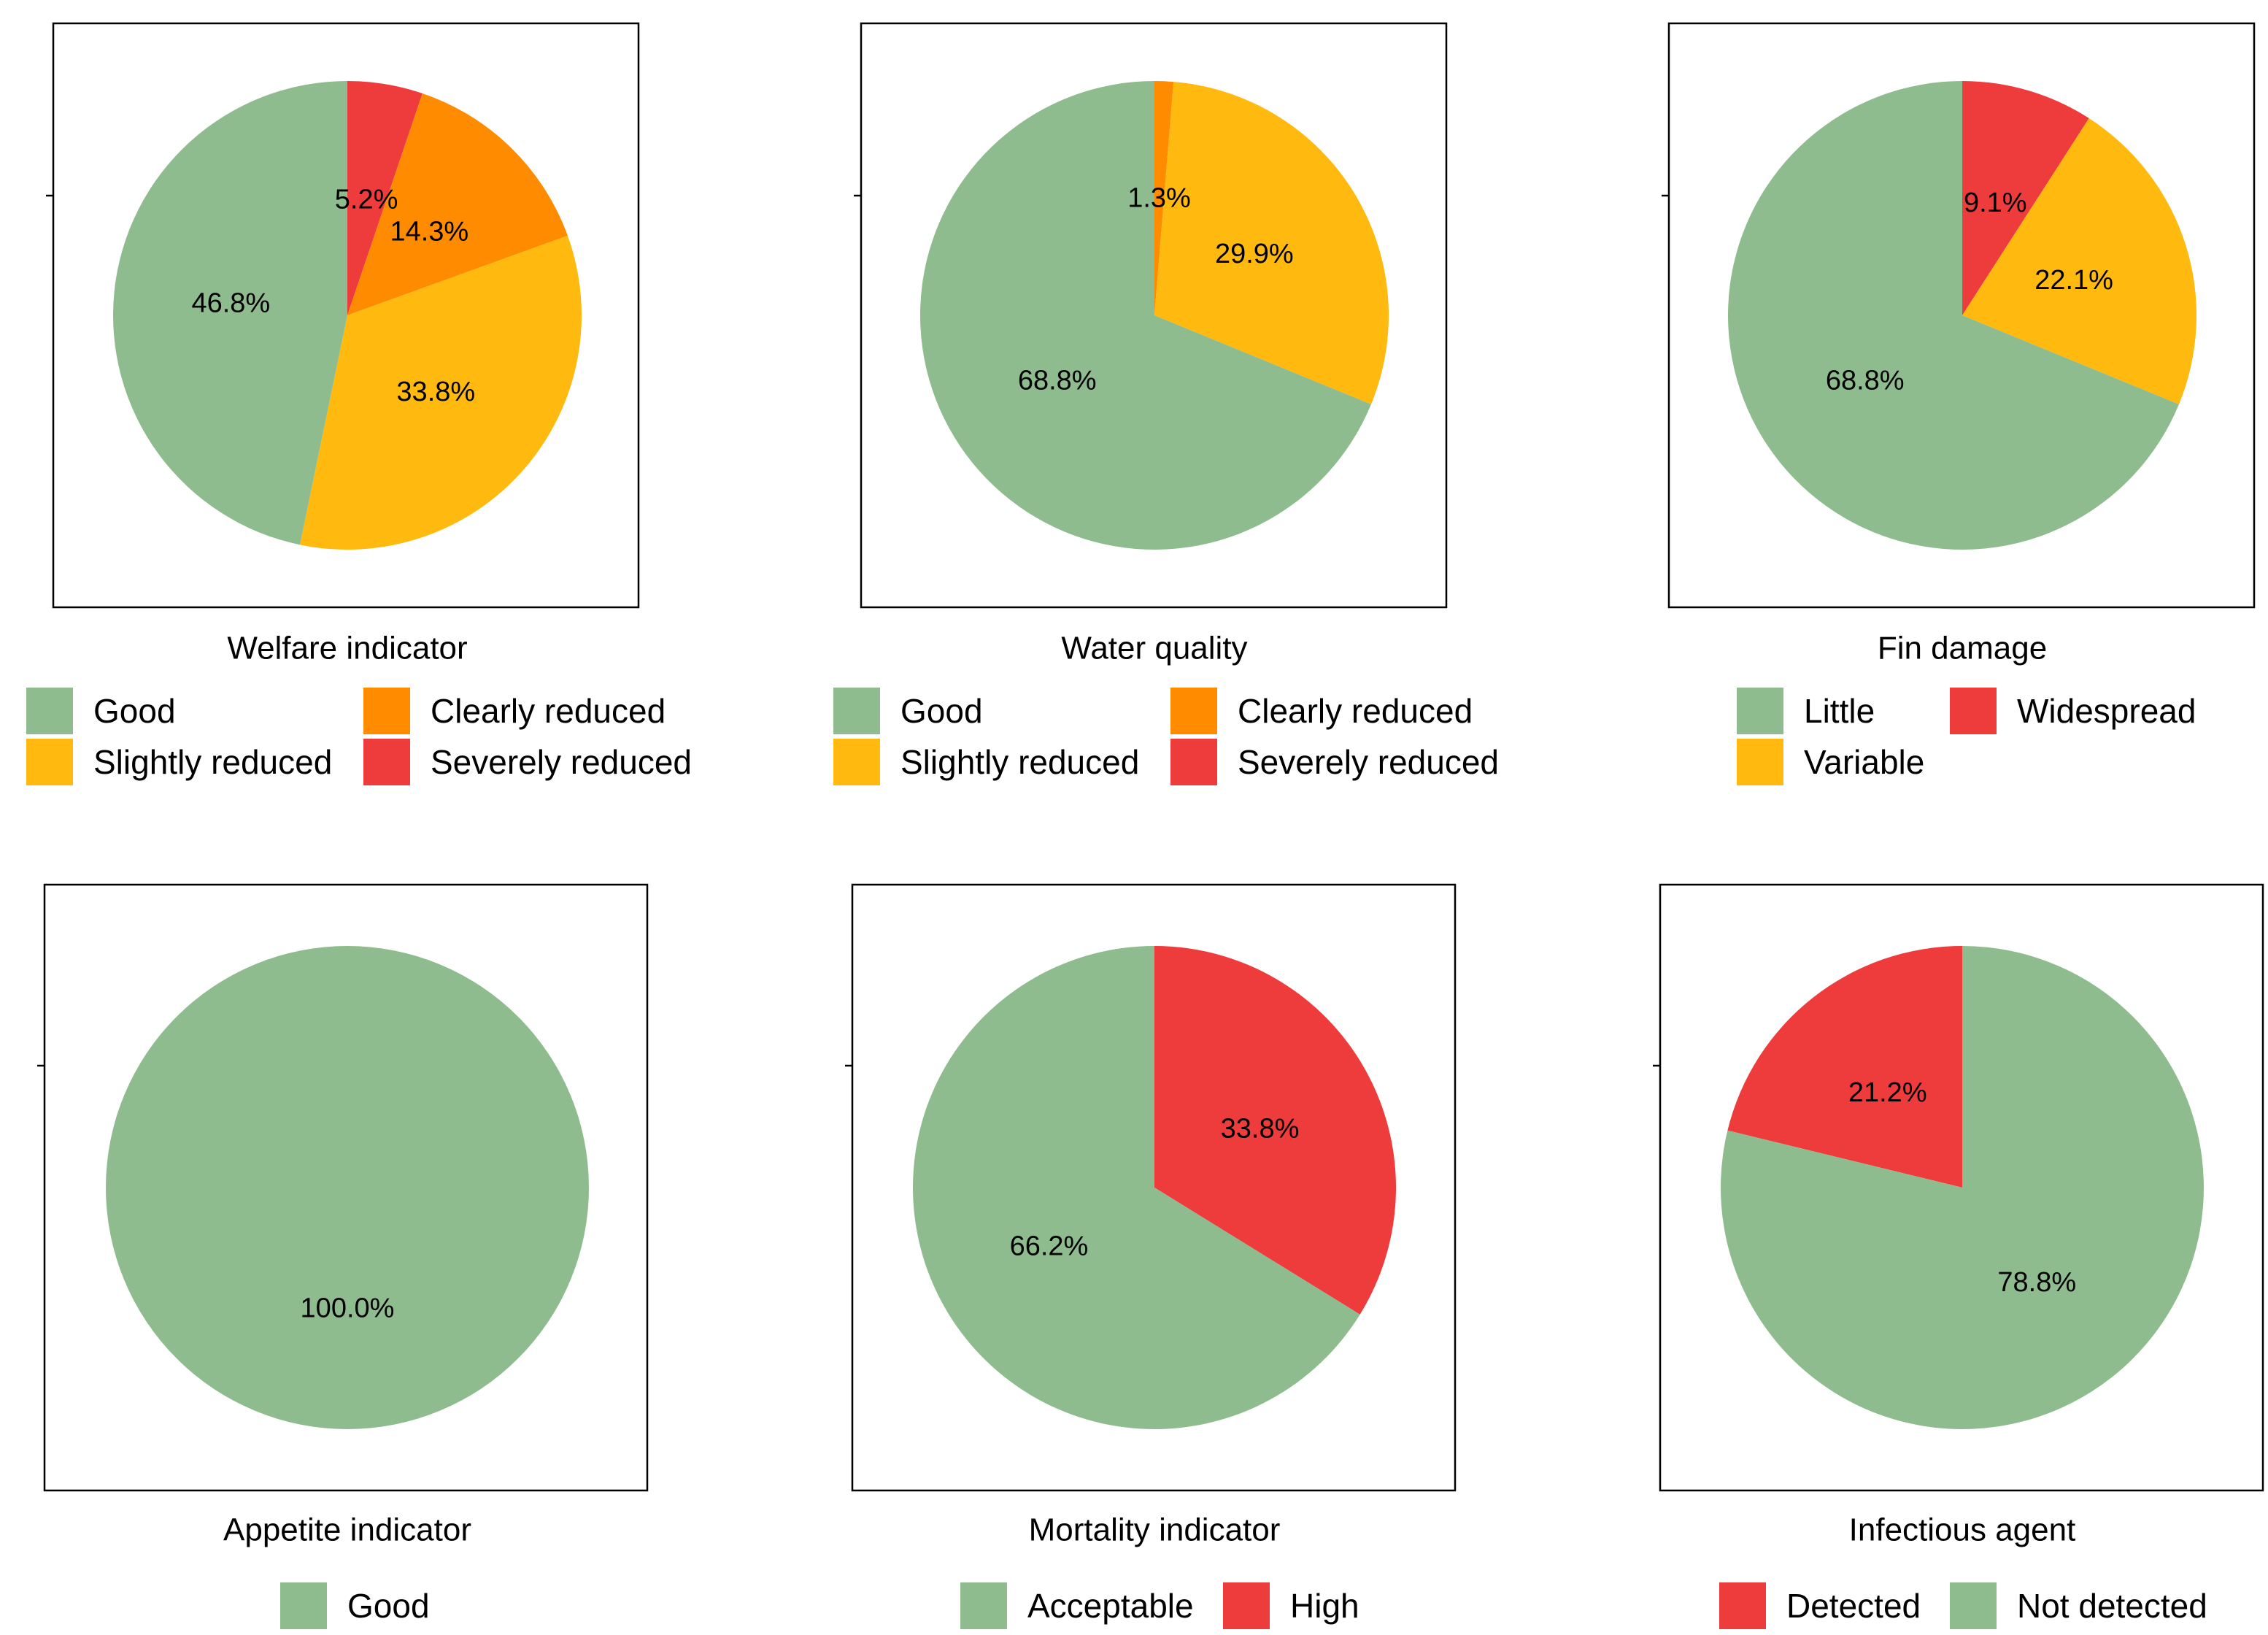 The height and width of the screenshot is (1635, 2268). Describe the element at coordinates (2106, 711) in the screenshot. I see `legend-label: Widespread` at that location.